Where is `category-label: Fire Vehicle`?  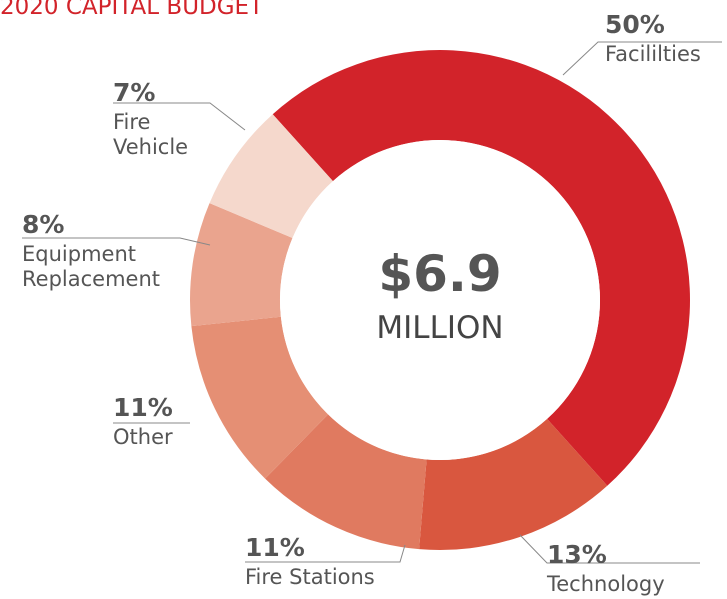
category-label: Fire Vehicle is located at coordinates (151, 134).